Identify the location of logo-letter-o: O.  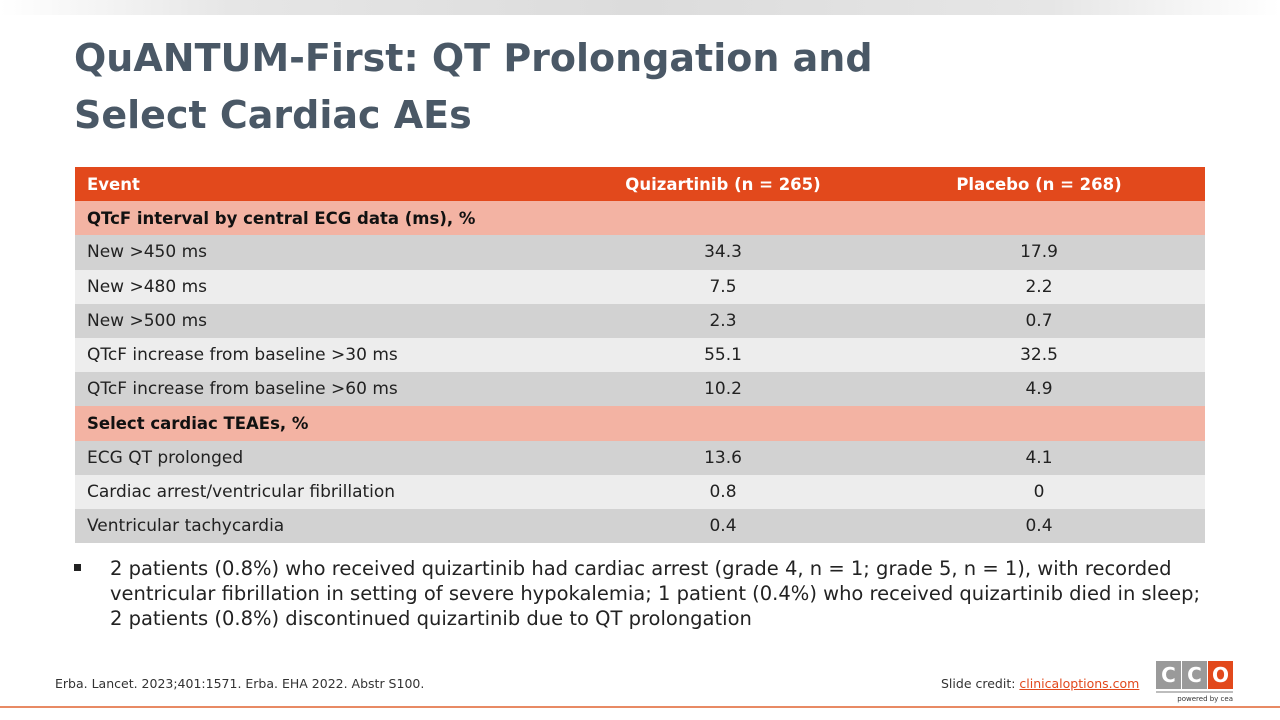
(1220, 675).